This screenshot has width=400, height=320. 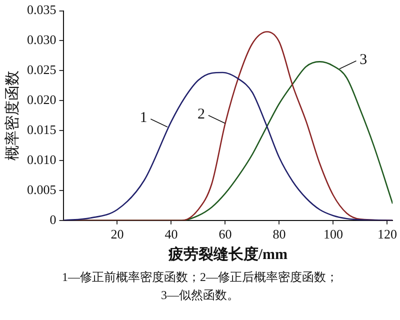 What do you see at coordinates (200, 295) in the screenshot?
I see `text: 3—似然函数。` at bounding box center [200, 295].